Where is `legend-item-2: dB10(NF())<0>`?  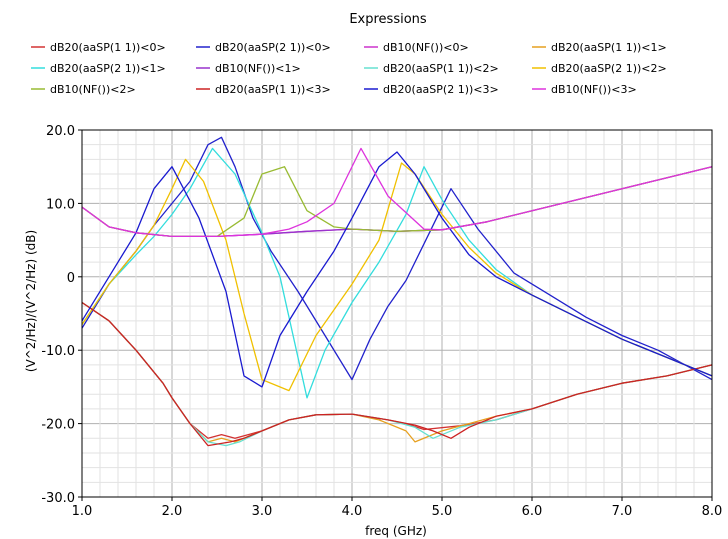 legend-item-2: dB10(NF())<0> is located at coordinates (416, 47).